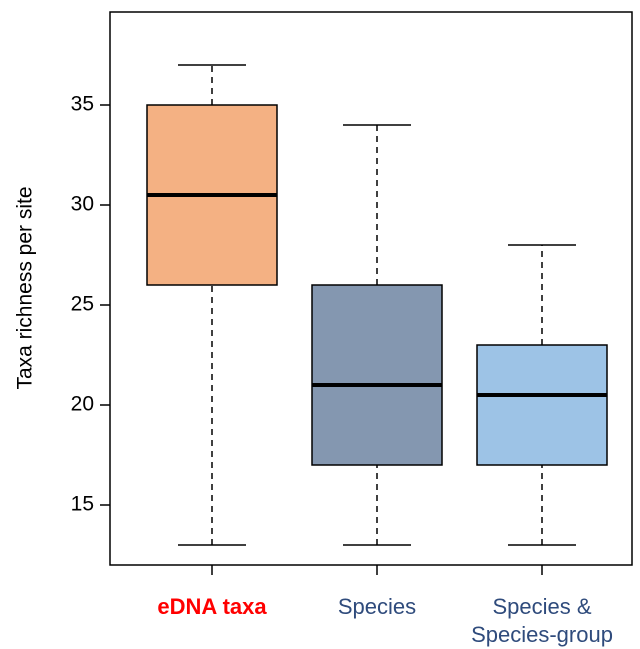 This screenshot has height=649, width=640. I want to click on y-tick-label: 25, so click(82, 304).